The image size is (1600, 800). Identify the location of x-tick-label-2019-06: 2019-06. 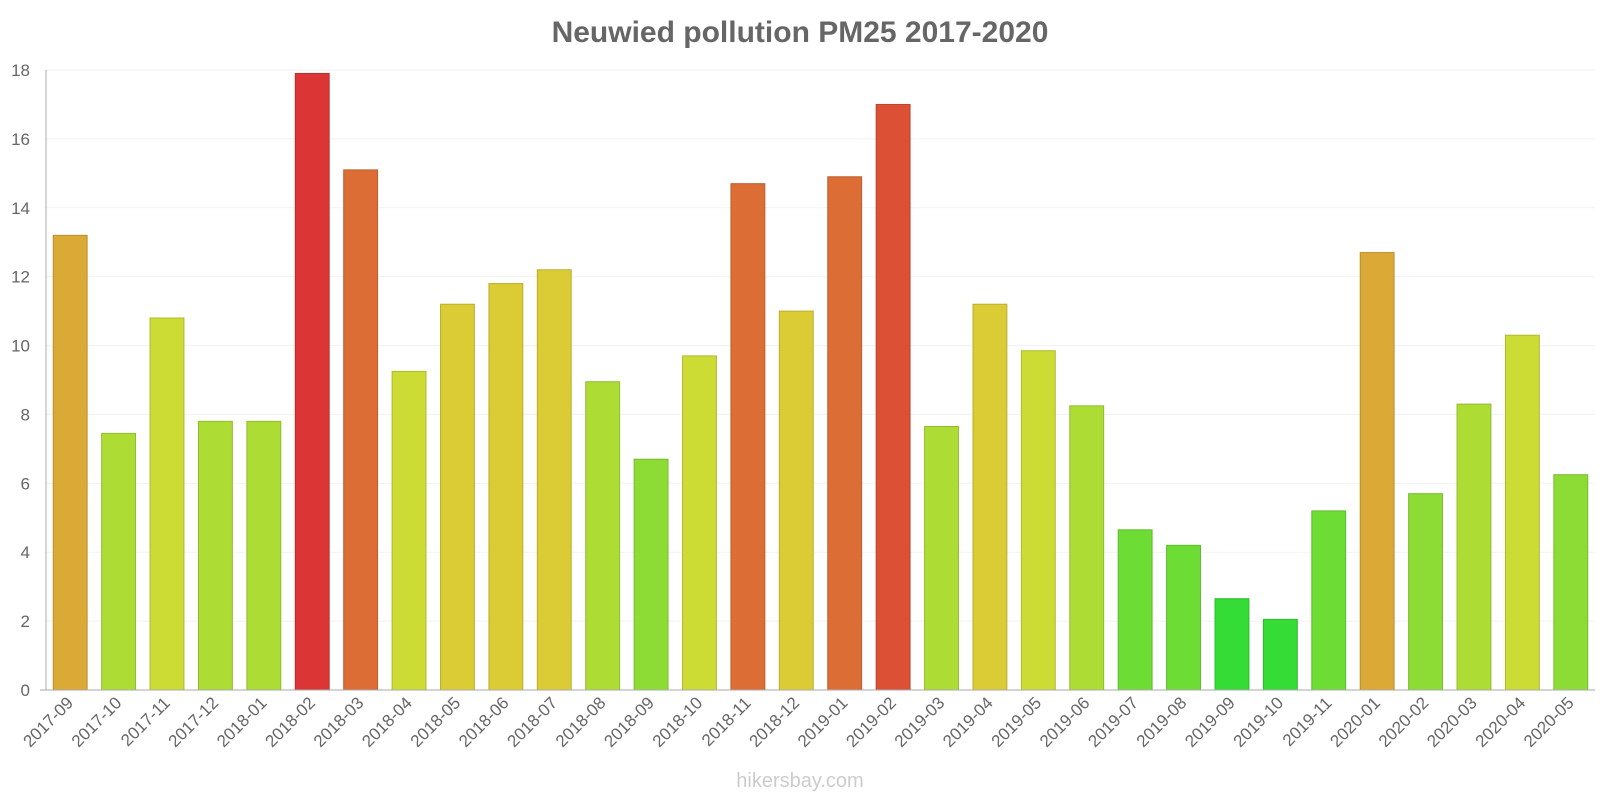
(1065, 722).